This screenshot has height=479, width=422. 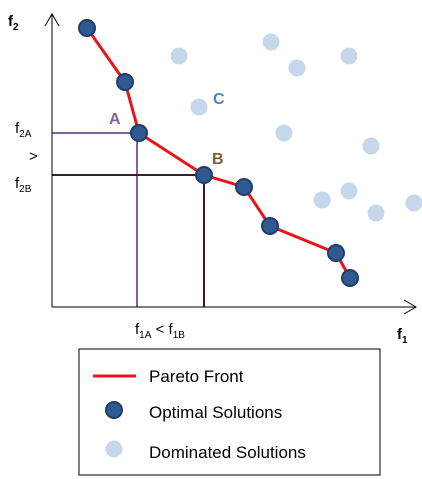 What do you see at coordinates (33, 156) in the screenshot?
I see `tick-greater-than: >` at bounding box center [33, 156].